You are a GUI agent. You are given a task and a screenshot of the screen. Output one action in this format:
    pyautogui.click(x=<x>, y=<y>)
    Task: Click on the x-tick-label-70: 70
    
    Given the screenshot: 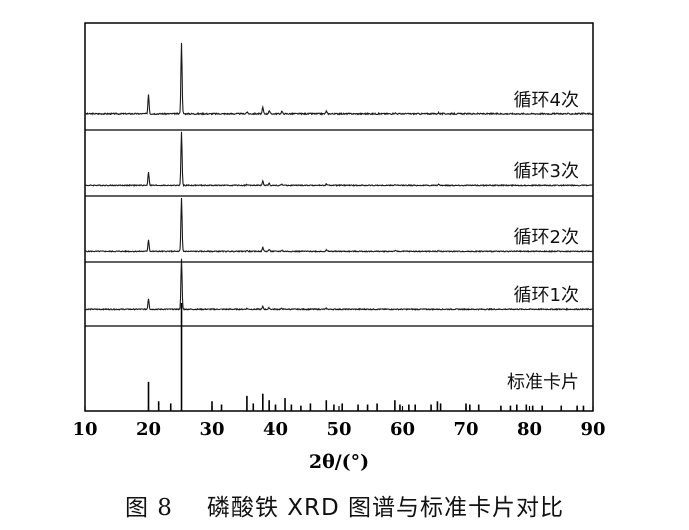 What is the action you would take?
    pyautogui.click(x=465, y=429)
    